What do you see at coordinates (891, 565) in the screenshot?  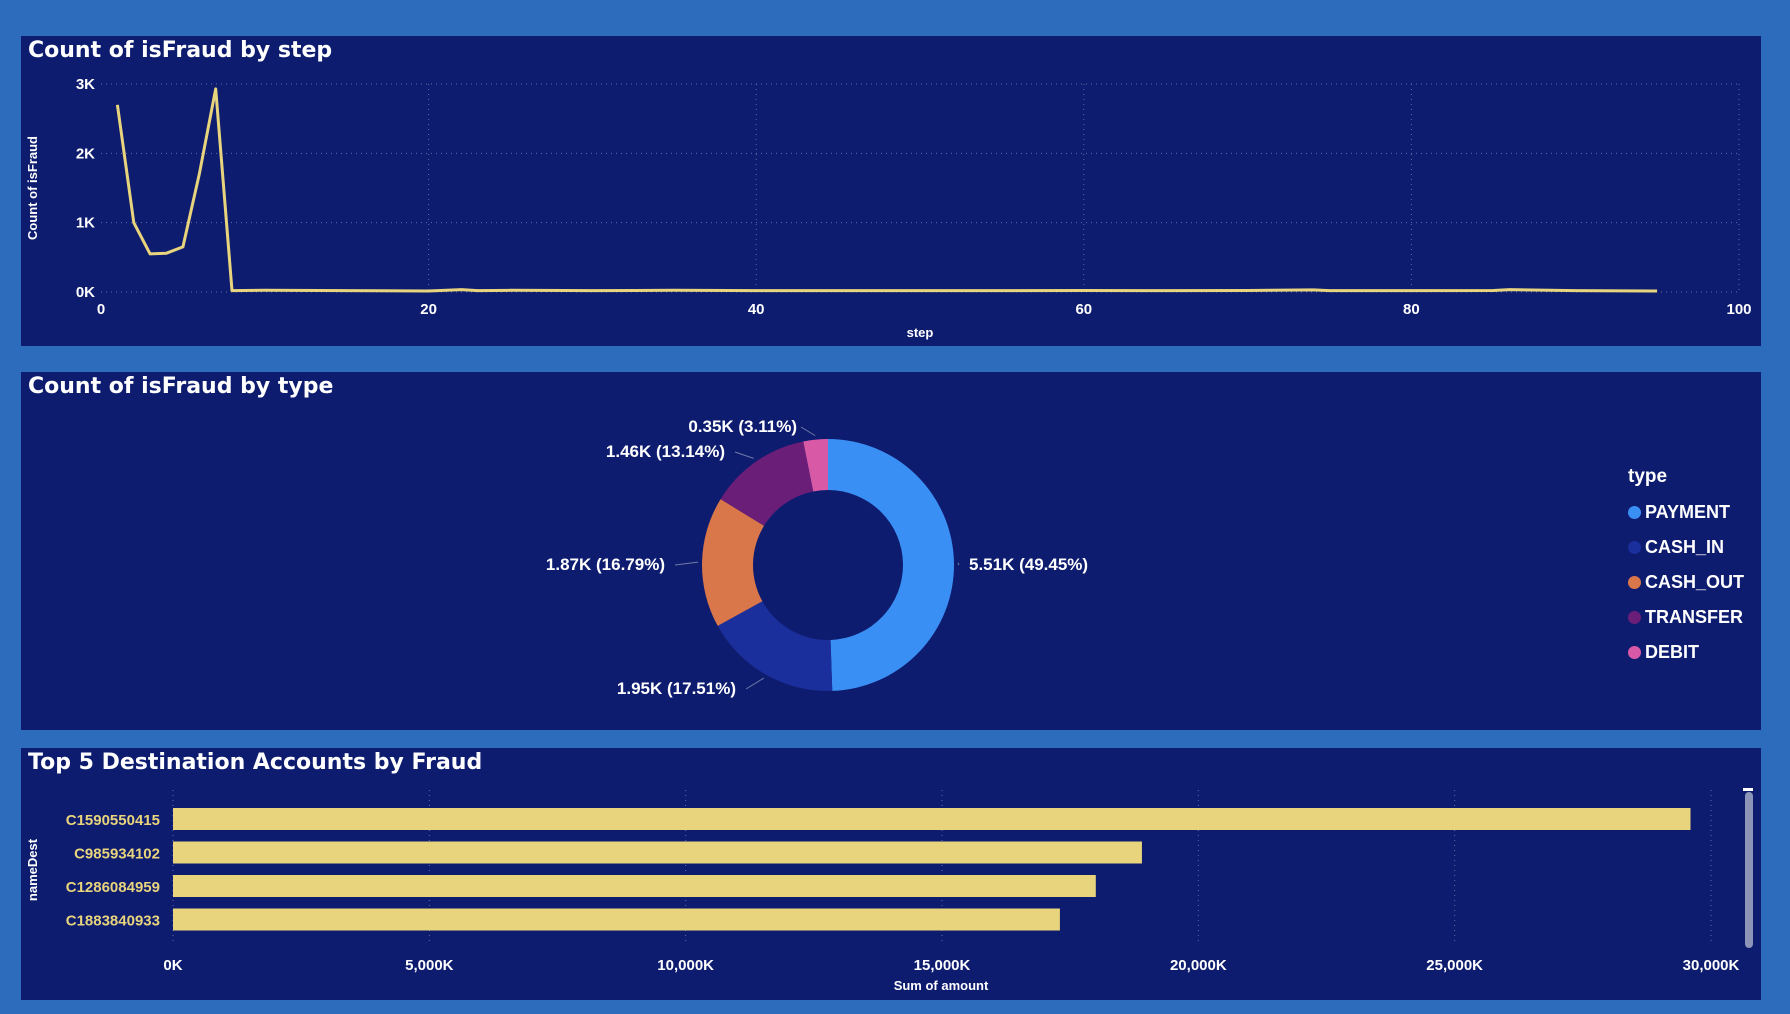 I see `donut-slice-payment` at bounding box center [891, 565].